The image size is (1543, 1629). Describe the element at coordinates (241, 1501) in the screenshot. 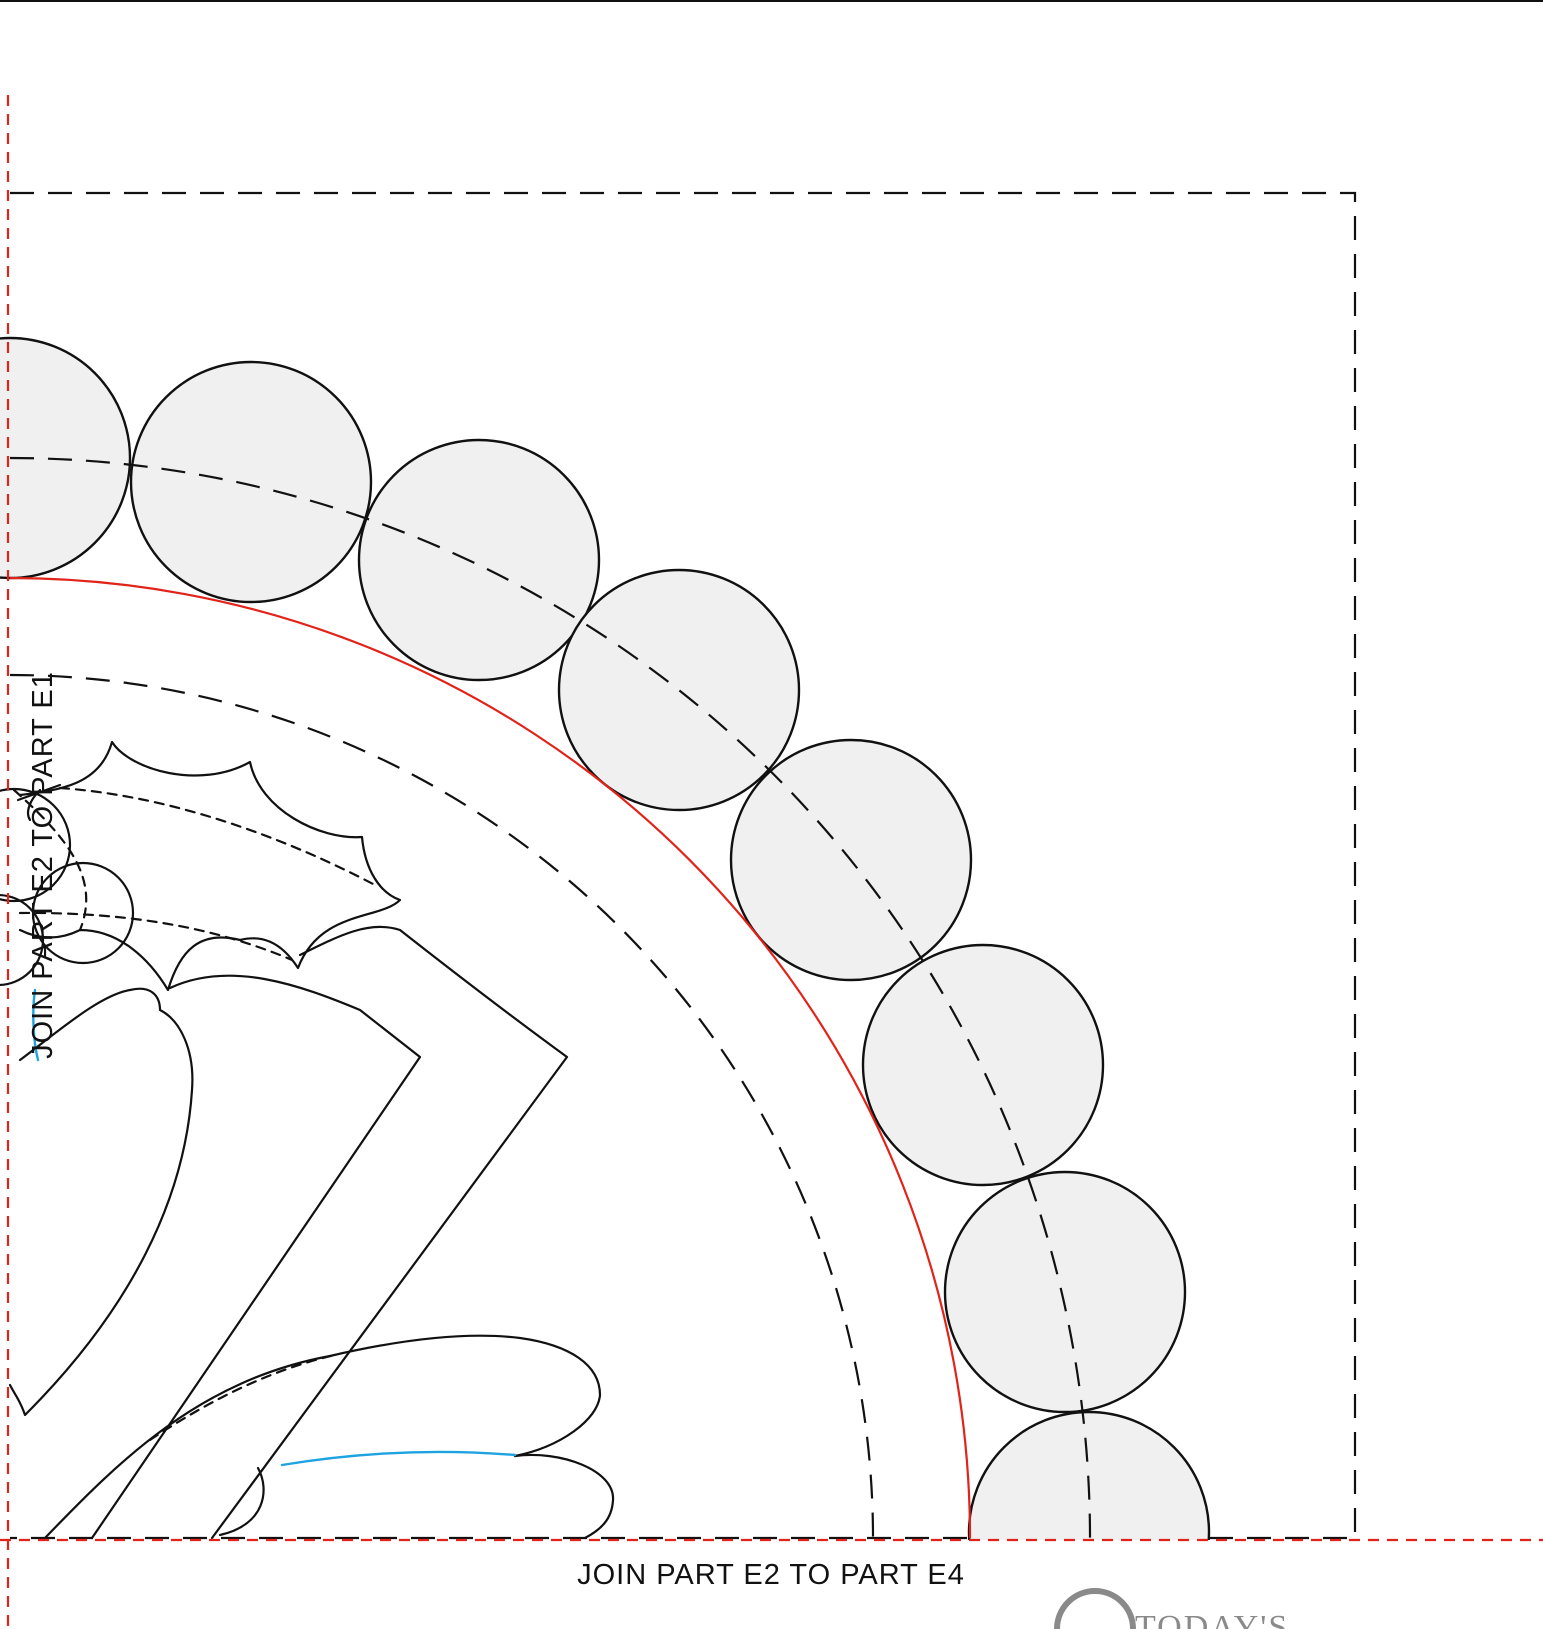

I see `bottom-leaf-tip` at that location.